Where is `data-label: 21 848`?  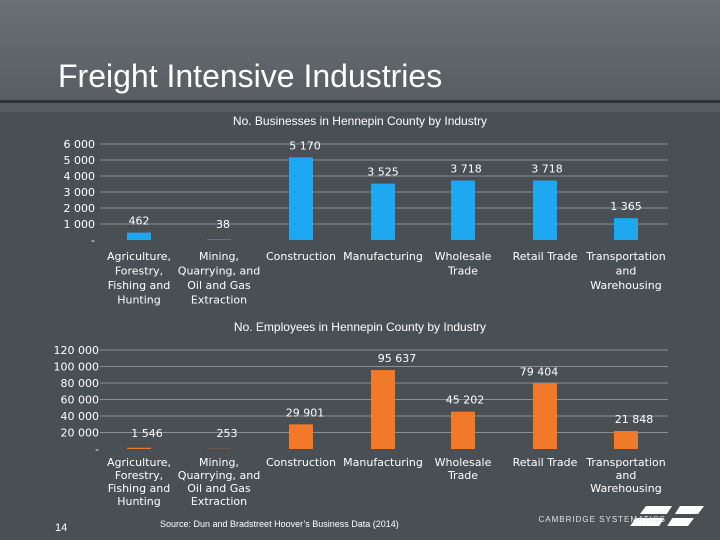
data-label: 21 848 is located at coordinates (634, 419).